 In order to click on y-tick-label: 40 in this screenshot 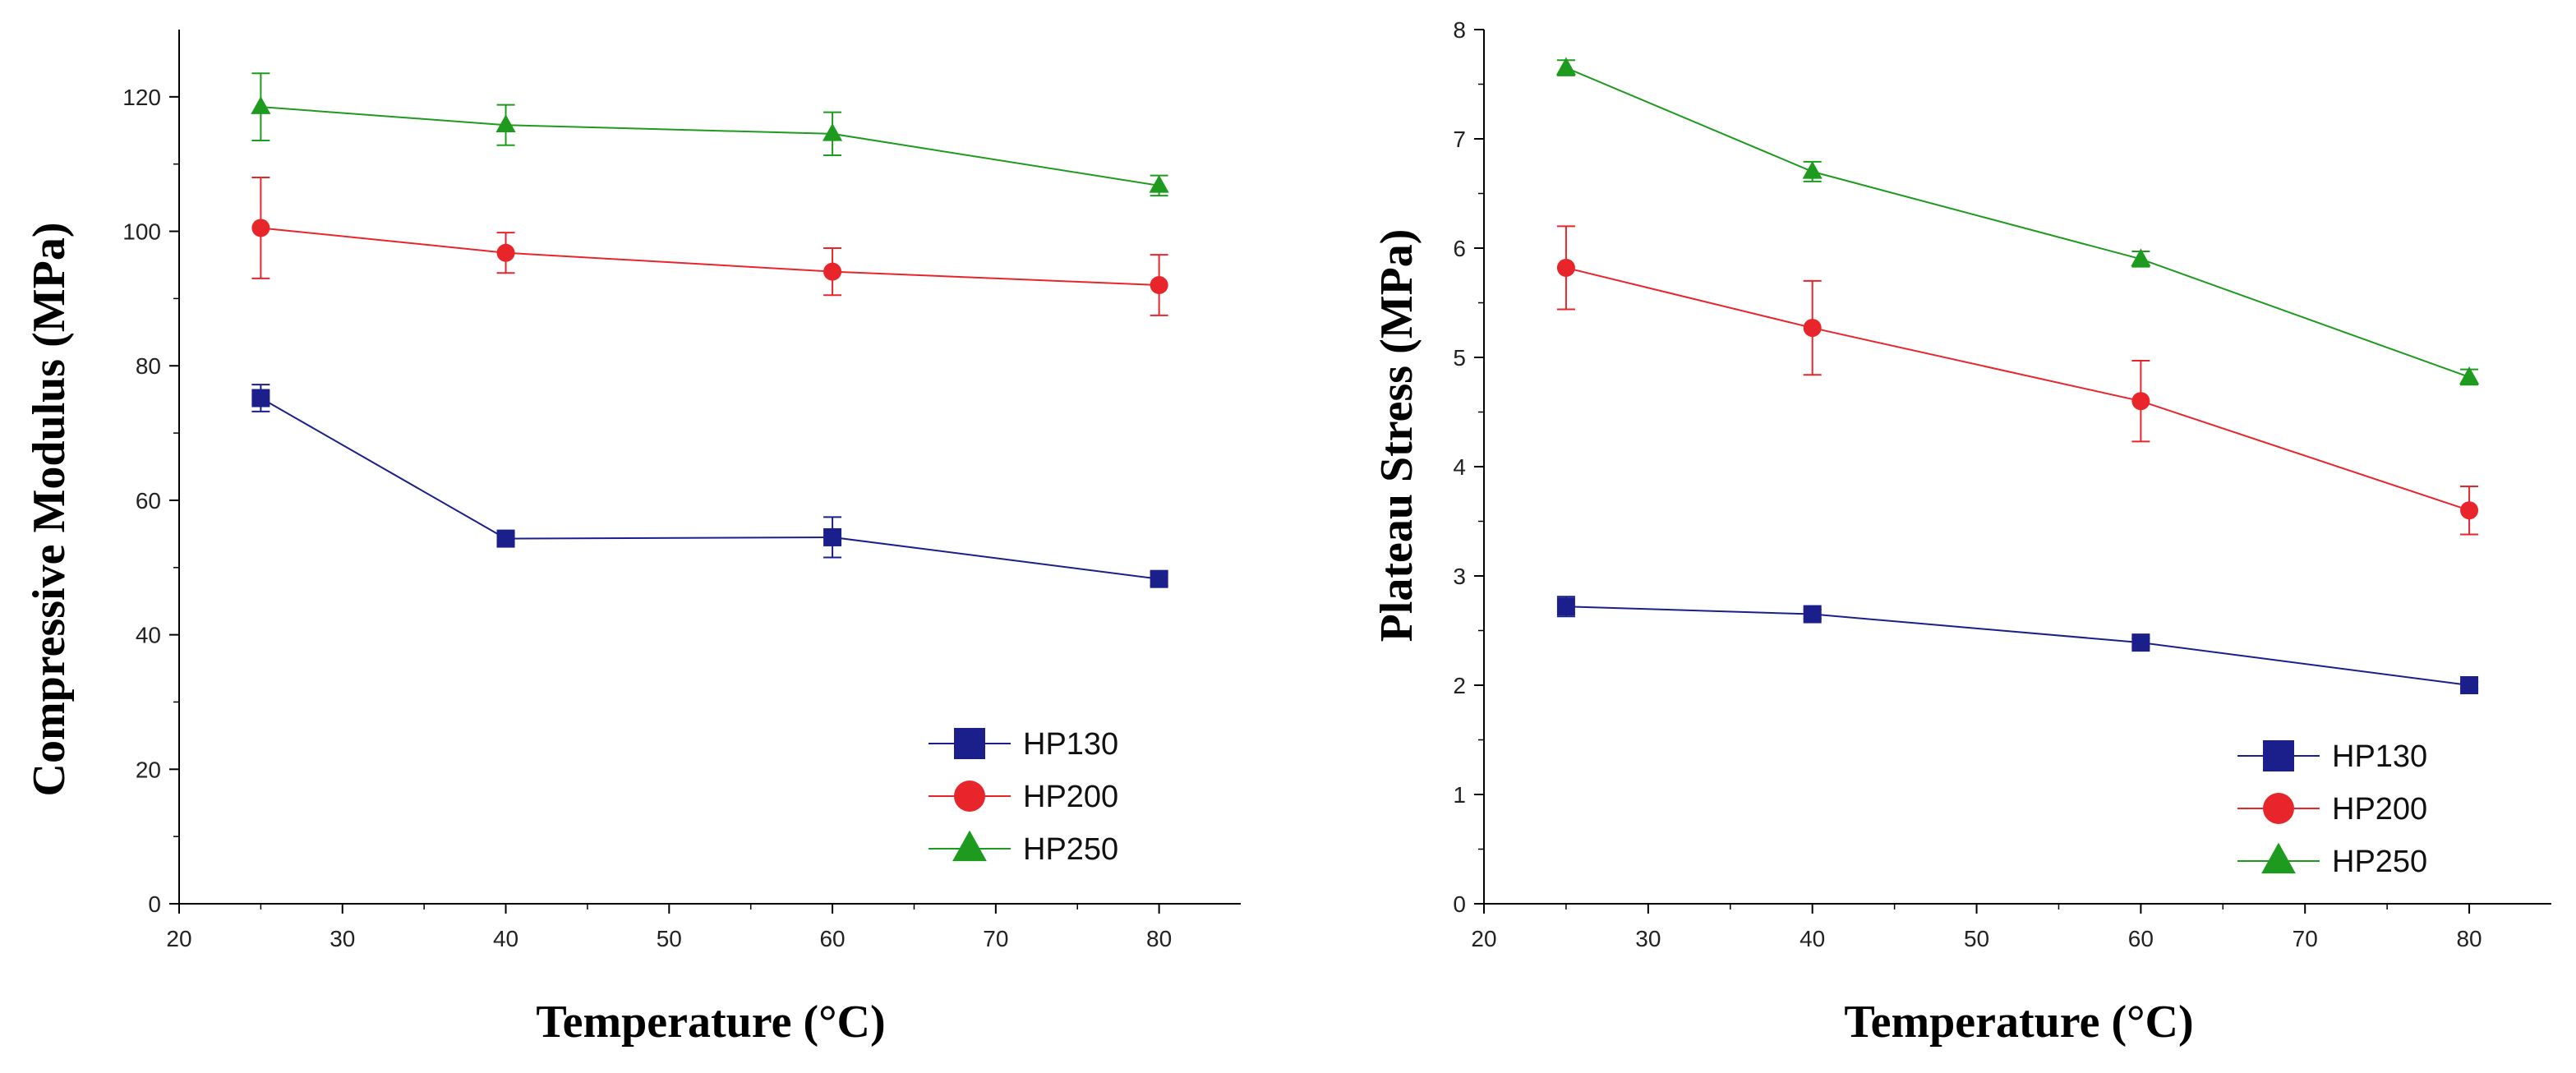, I will do `click(148, 635)`.